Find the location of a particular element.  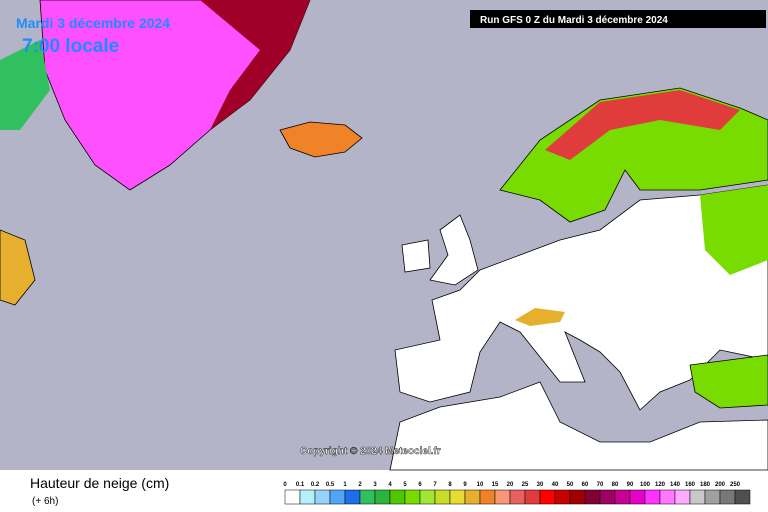

legend-label: 100 is located at coordinates (645, 485).